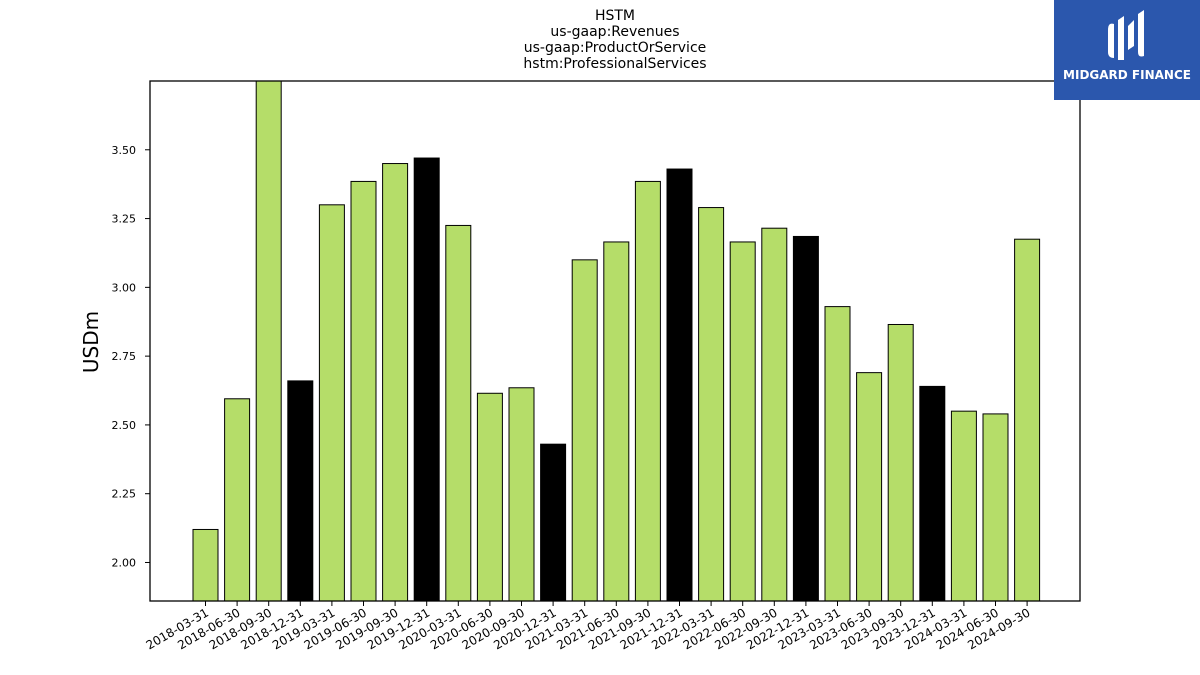  Describe the element at coordinates (91, 342) in the screenshot. I see `y-axis-label: USDm` at that location.